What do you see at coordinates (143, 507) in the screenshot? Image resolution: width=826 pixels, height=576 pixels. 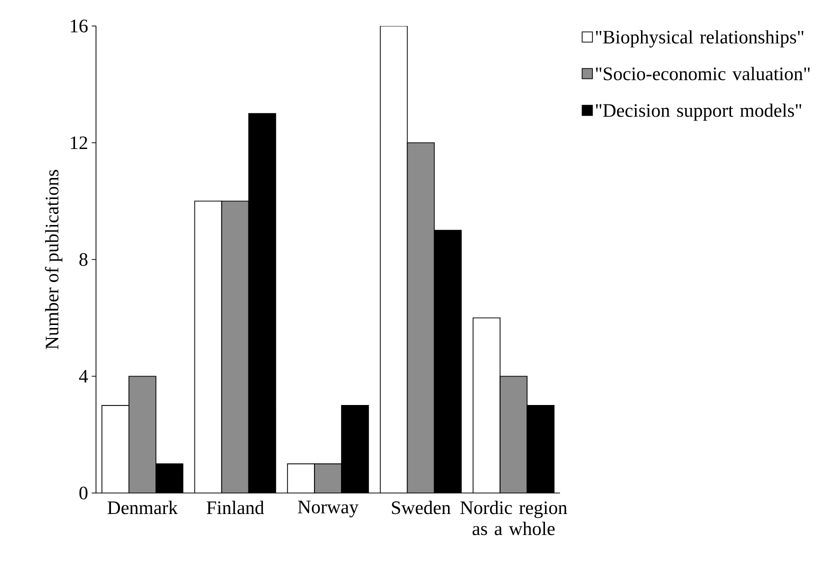 I see `x-tick-label: Denmark` at bounding box center [143, 507].